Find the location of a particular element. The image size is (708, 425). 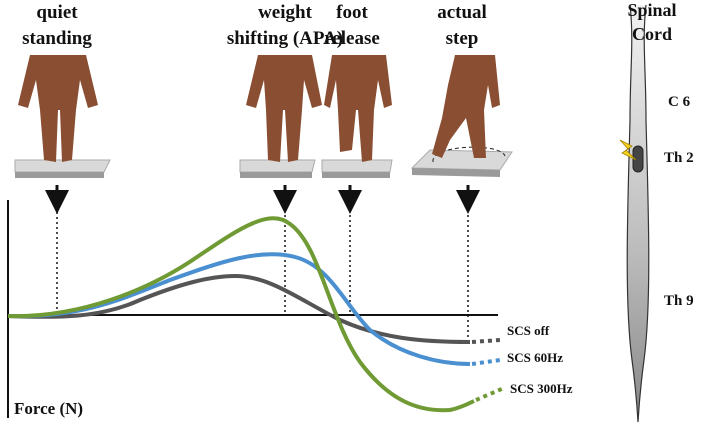

curve-label: SCS 300Hz is located at coordinates (541, 388).